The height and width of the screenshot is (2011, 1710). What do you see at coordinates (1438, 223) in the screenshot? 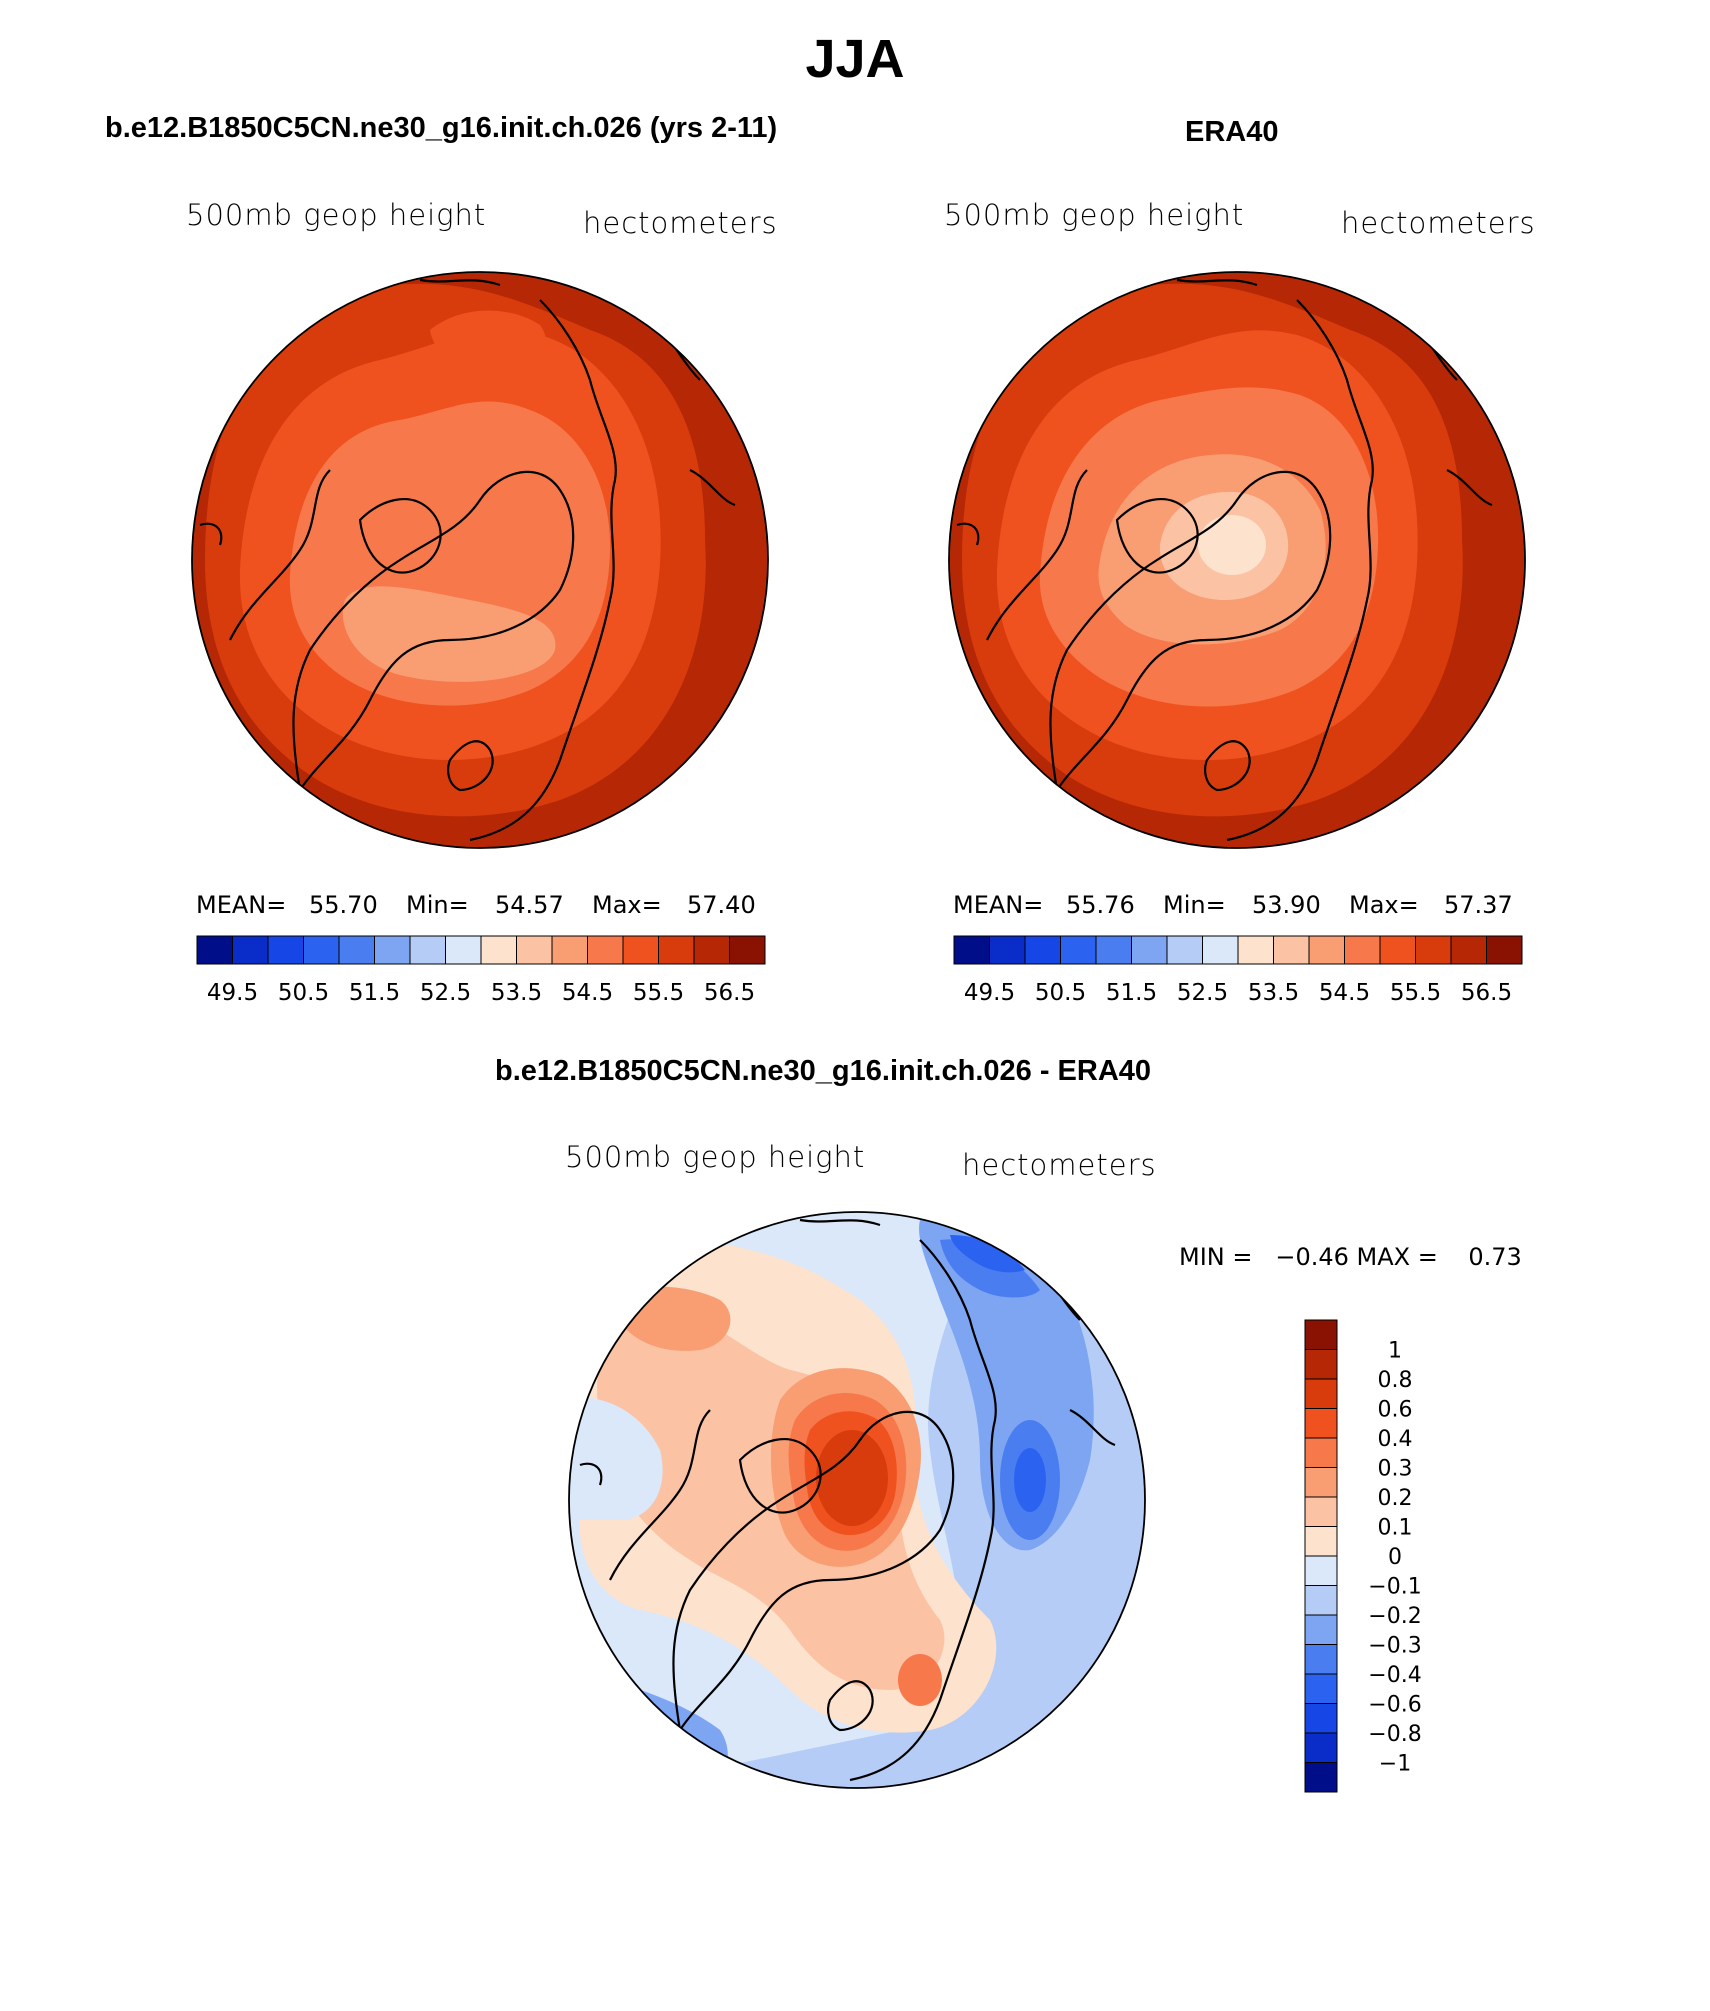
I see `panel-2-units-label: hectometers` at bounding box center [1438, 223].